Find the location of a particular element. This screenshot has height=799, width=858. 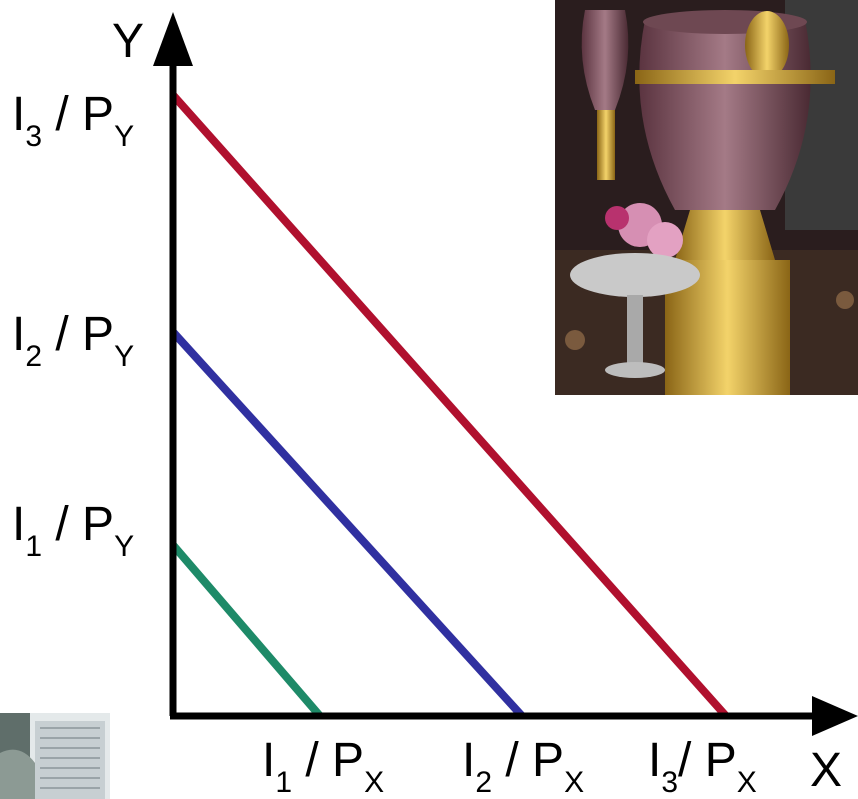

x-axis-label: X is located at coordinates (826, 770).